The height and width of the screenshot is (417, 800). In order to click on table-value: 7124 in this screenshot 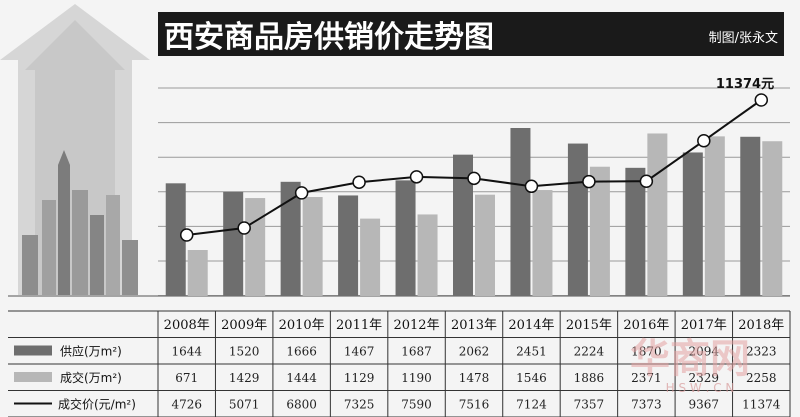, I will do `click(531, 405)`.